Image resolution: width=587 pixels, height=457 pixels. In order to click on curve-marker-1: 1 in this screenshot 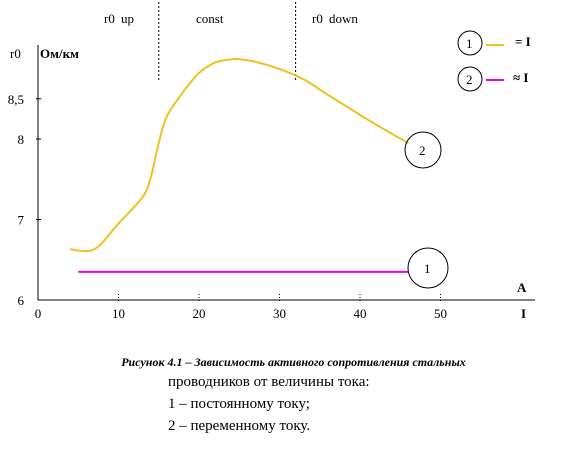, I will do `click(427, 268)`.